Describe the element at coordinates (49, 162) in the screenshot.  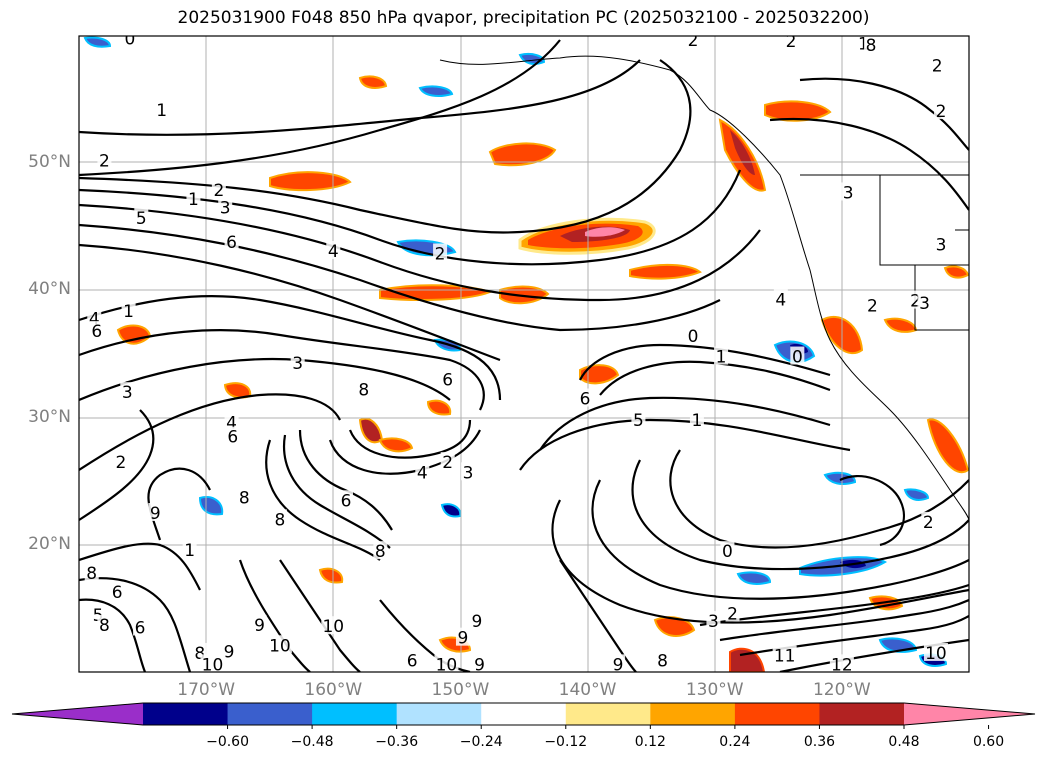
I see `latitude-label: 50°N` at that location.